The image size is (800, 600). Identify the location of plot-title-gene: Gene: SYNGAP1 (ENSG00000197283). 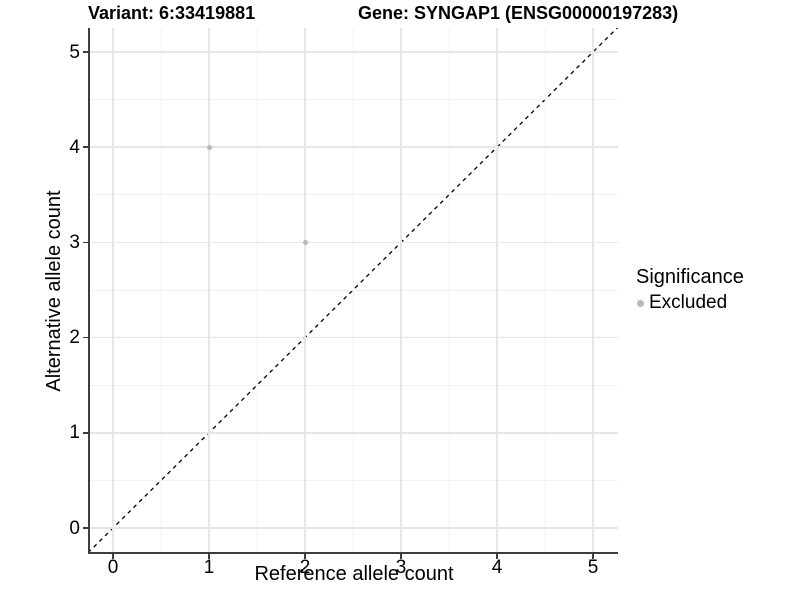
(518, 13).